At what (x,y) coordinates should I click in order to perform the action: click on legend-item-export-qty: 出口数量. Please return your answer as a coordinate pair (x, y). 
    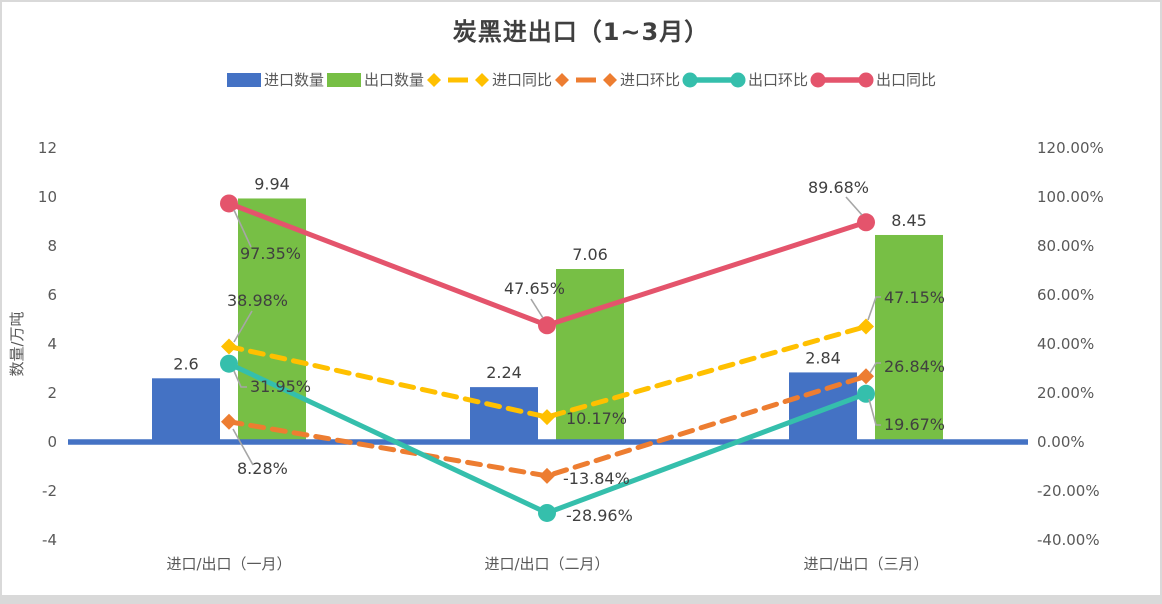
    Looking at the image, I should click on (375, 79).